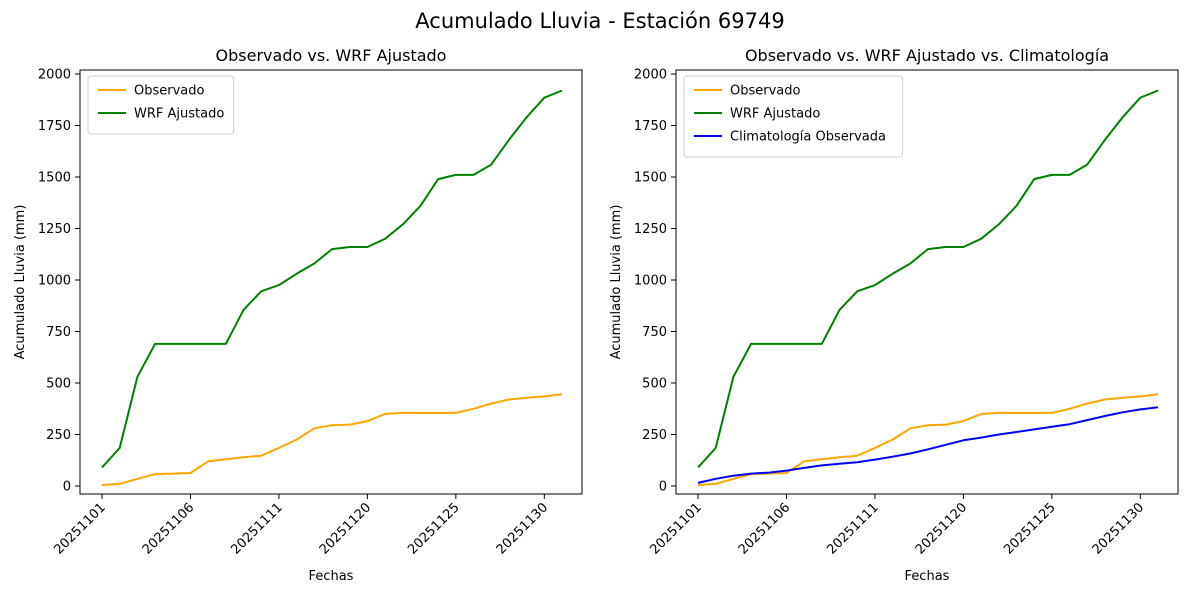  I want to click on legend-label: Climatología Observada, so click(808, 137).